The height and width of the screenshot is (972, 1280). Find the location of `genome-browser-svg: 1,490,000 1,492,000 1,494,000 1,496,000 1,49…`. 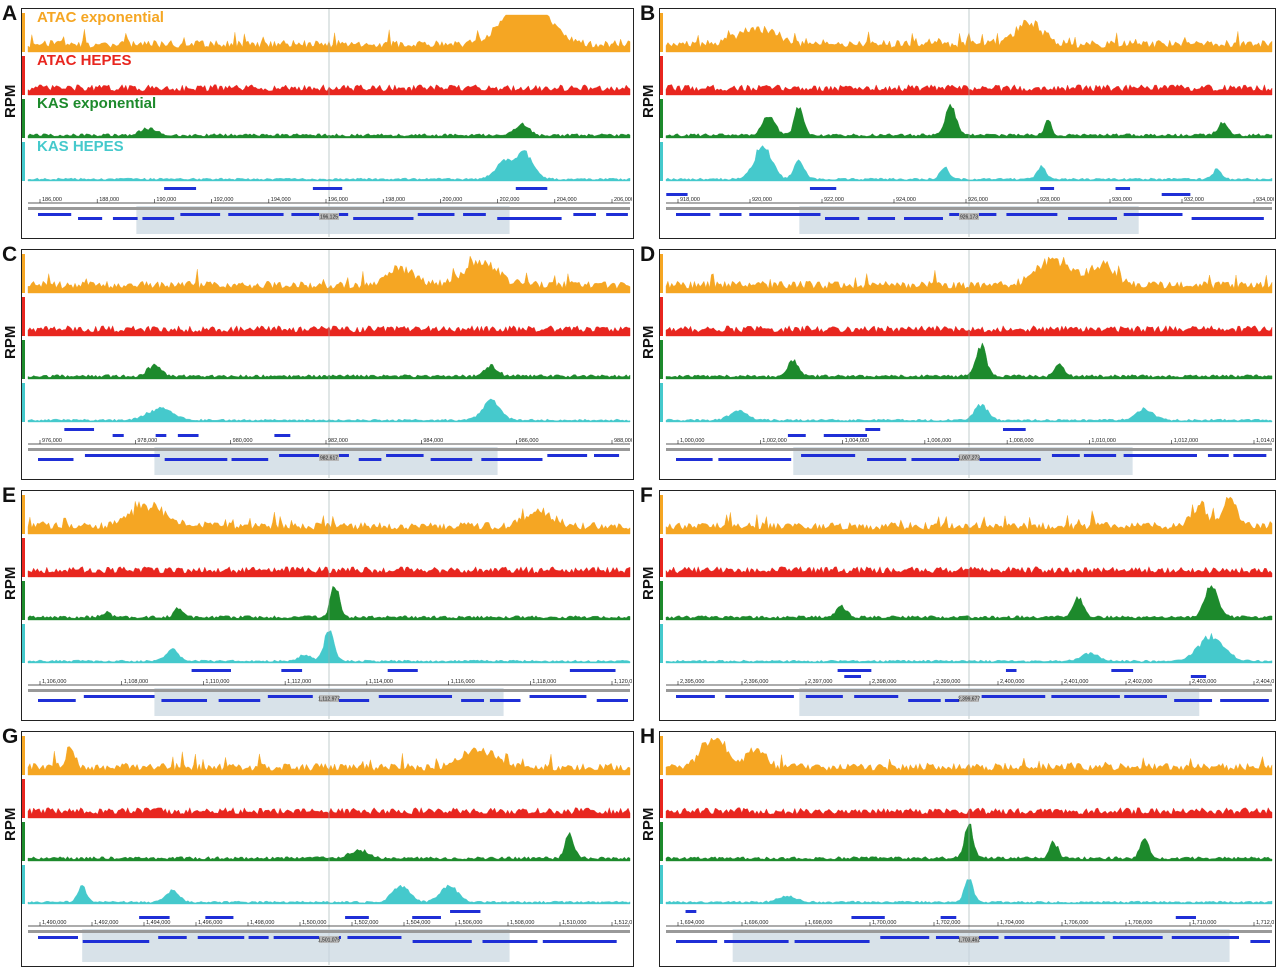

genome-browser-svg: 1,490,000 1,492,000 1,494,000 1,496,000 1,49… is located at coordinates (327, 848).